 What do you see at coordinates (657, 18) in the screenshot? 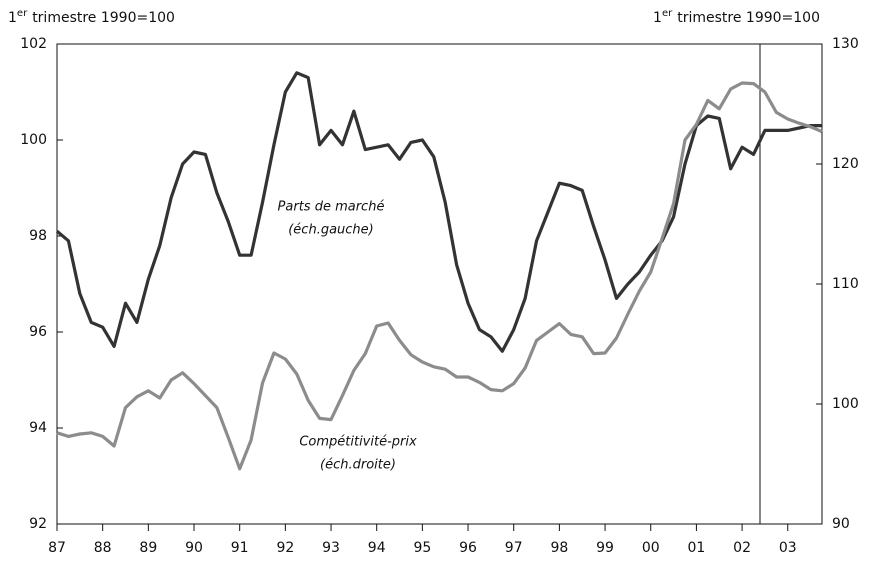
I see `y2-unit-lead: 1` at bounding box center [657, 18].